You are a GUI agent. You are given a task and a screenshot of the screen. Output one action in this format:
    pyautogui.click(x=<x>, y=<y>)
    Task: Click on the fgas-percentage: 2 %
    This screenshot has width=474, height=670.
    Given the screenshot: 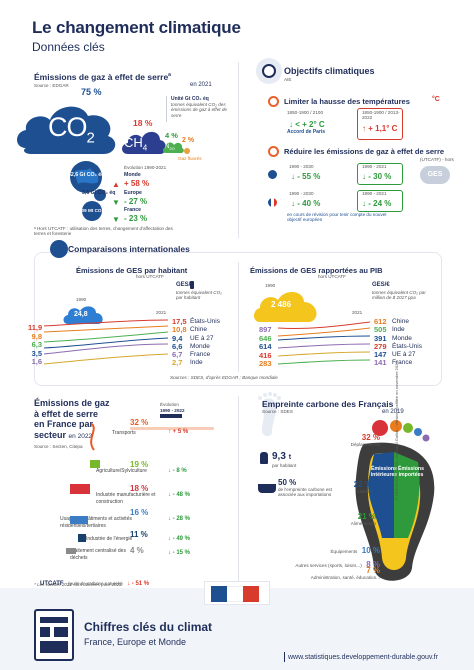 What is the action you would take?
    pyautogui.click(x=188, y=140)
    